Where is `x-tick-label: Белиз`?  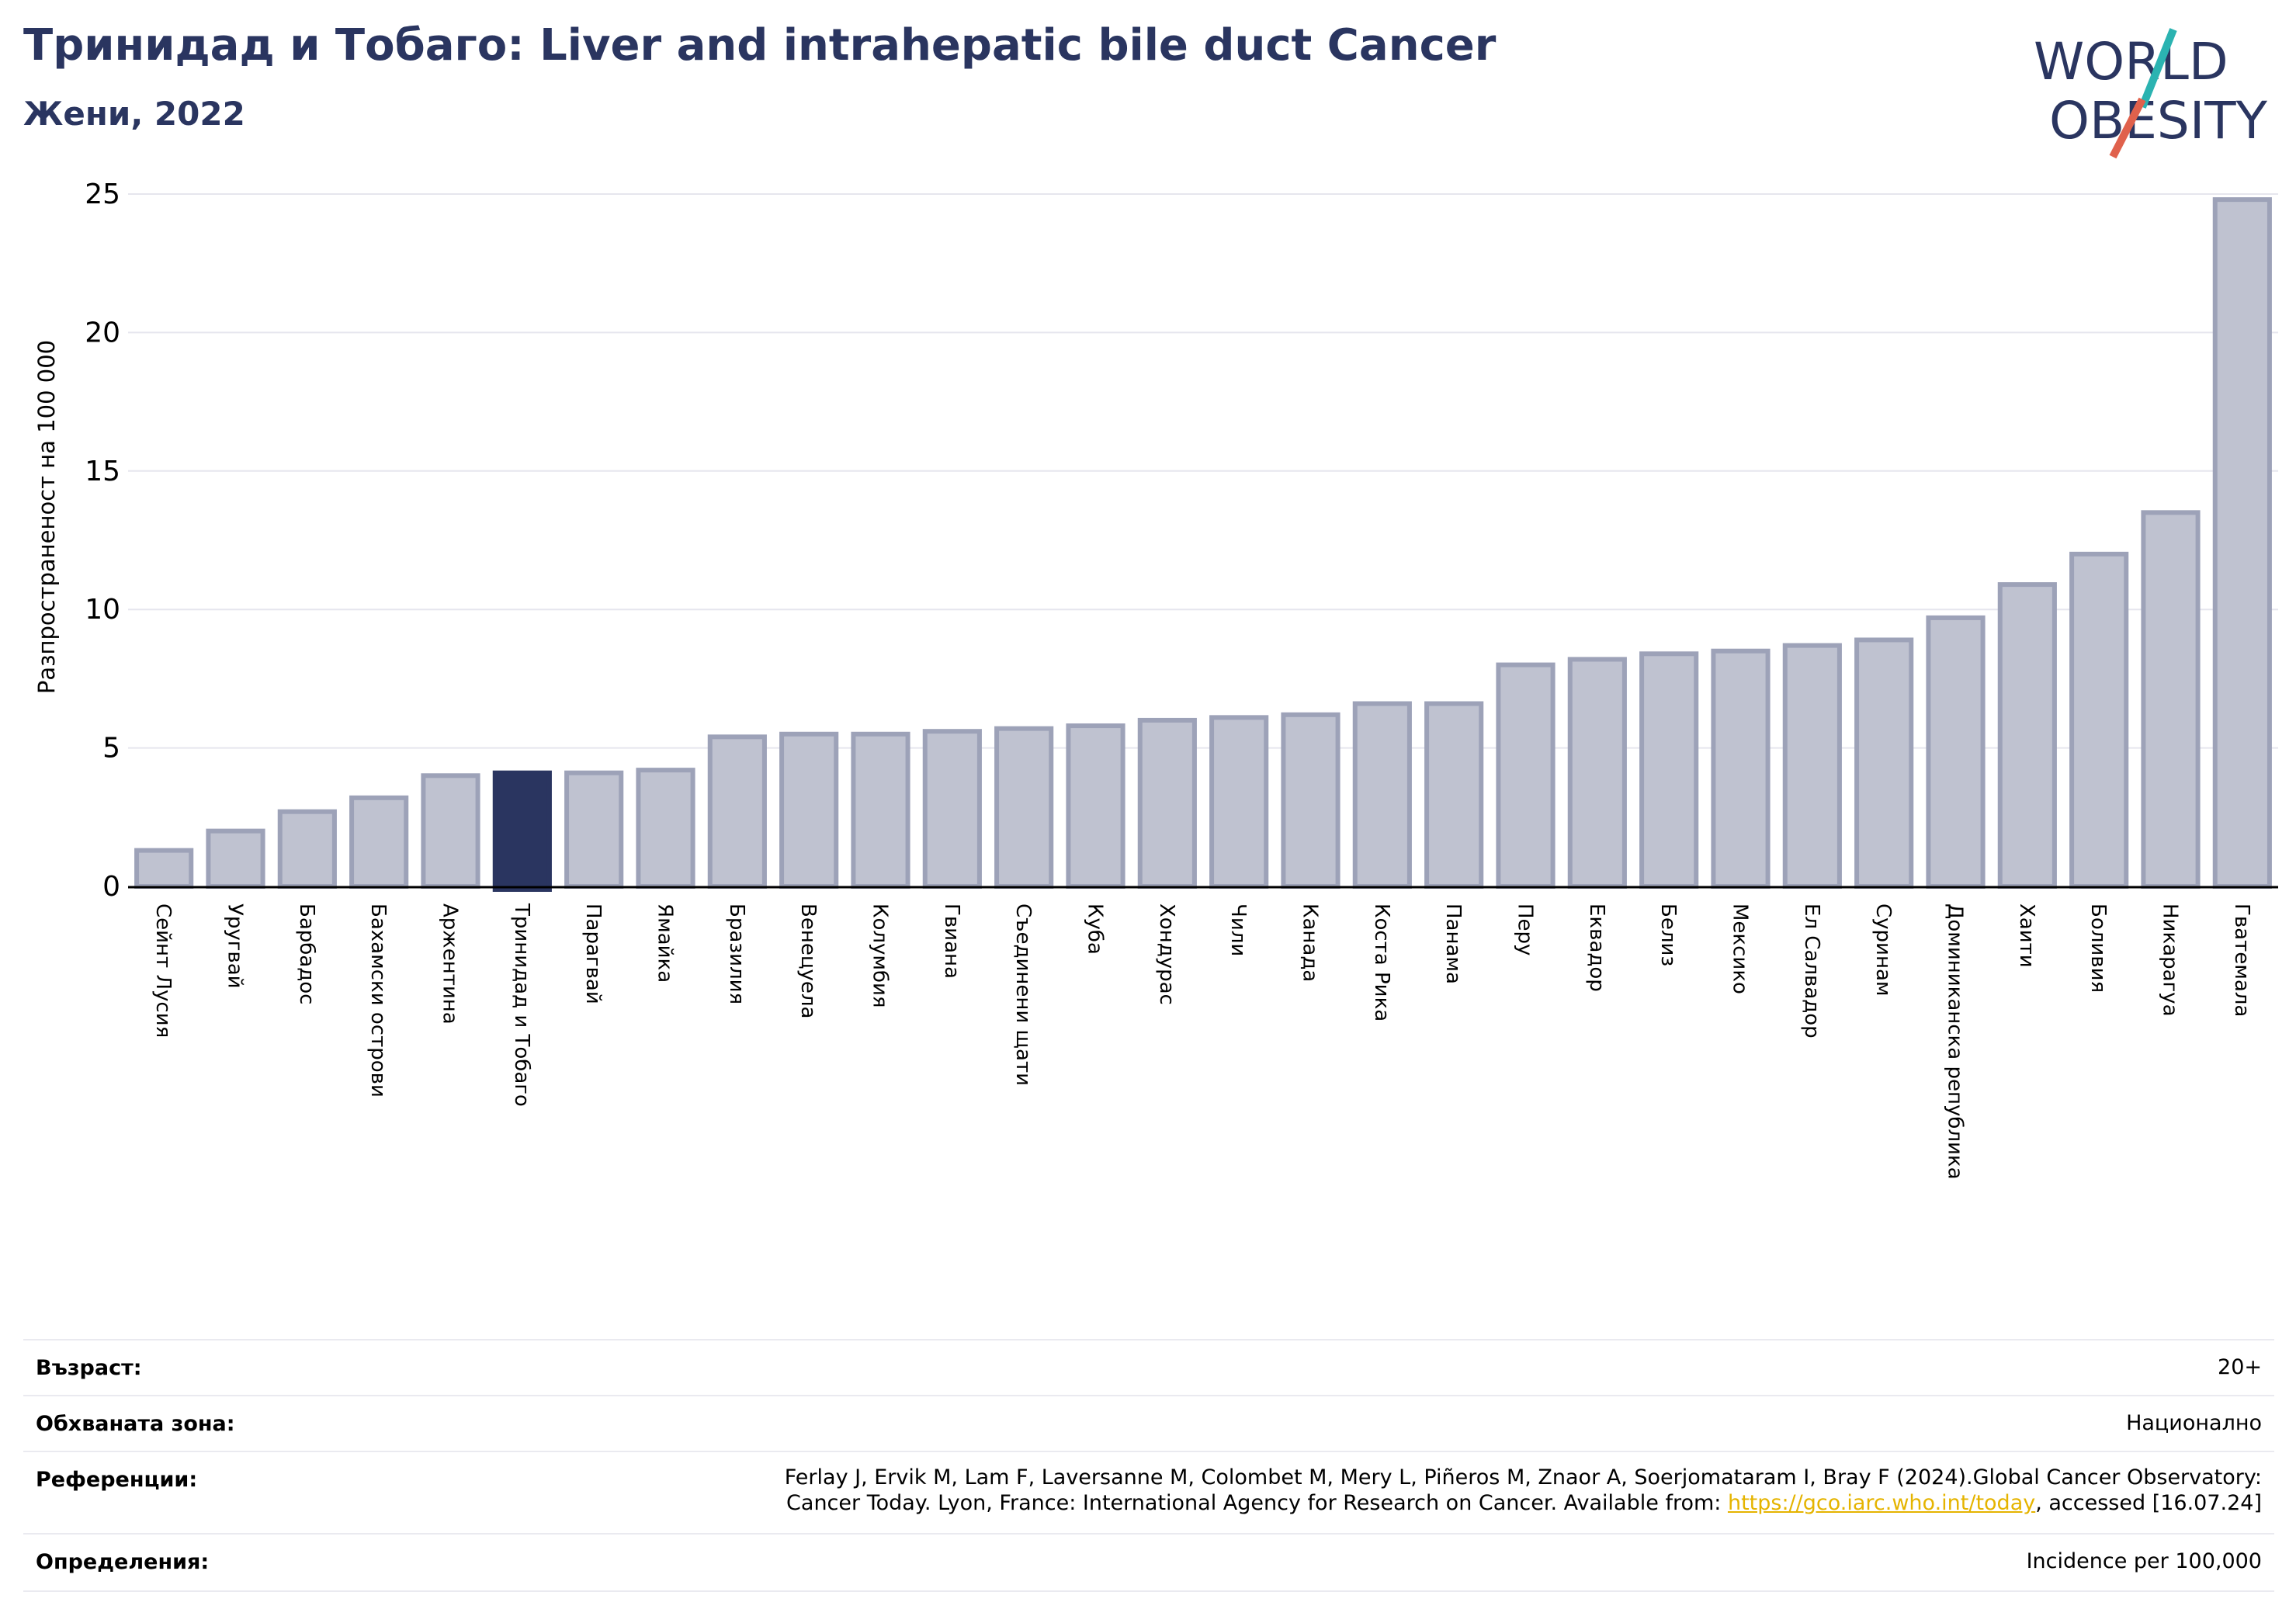
x-tick-label: Белиз is located at coordinates (1668, 934).